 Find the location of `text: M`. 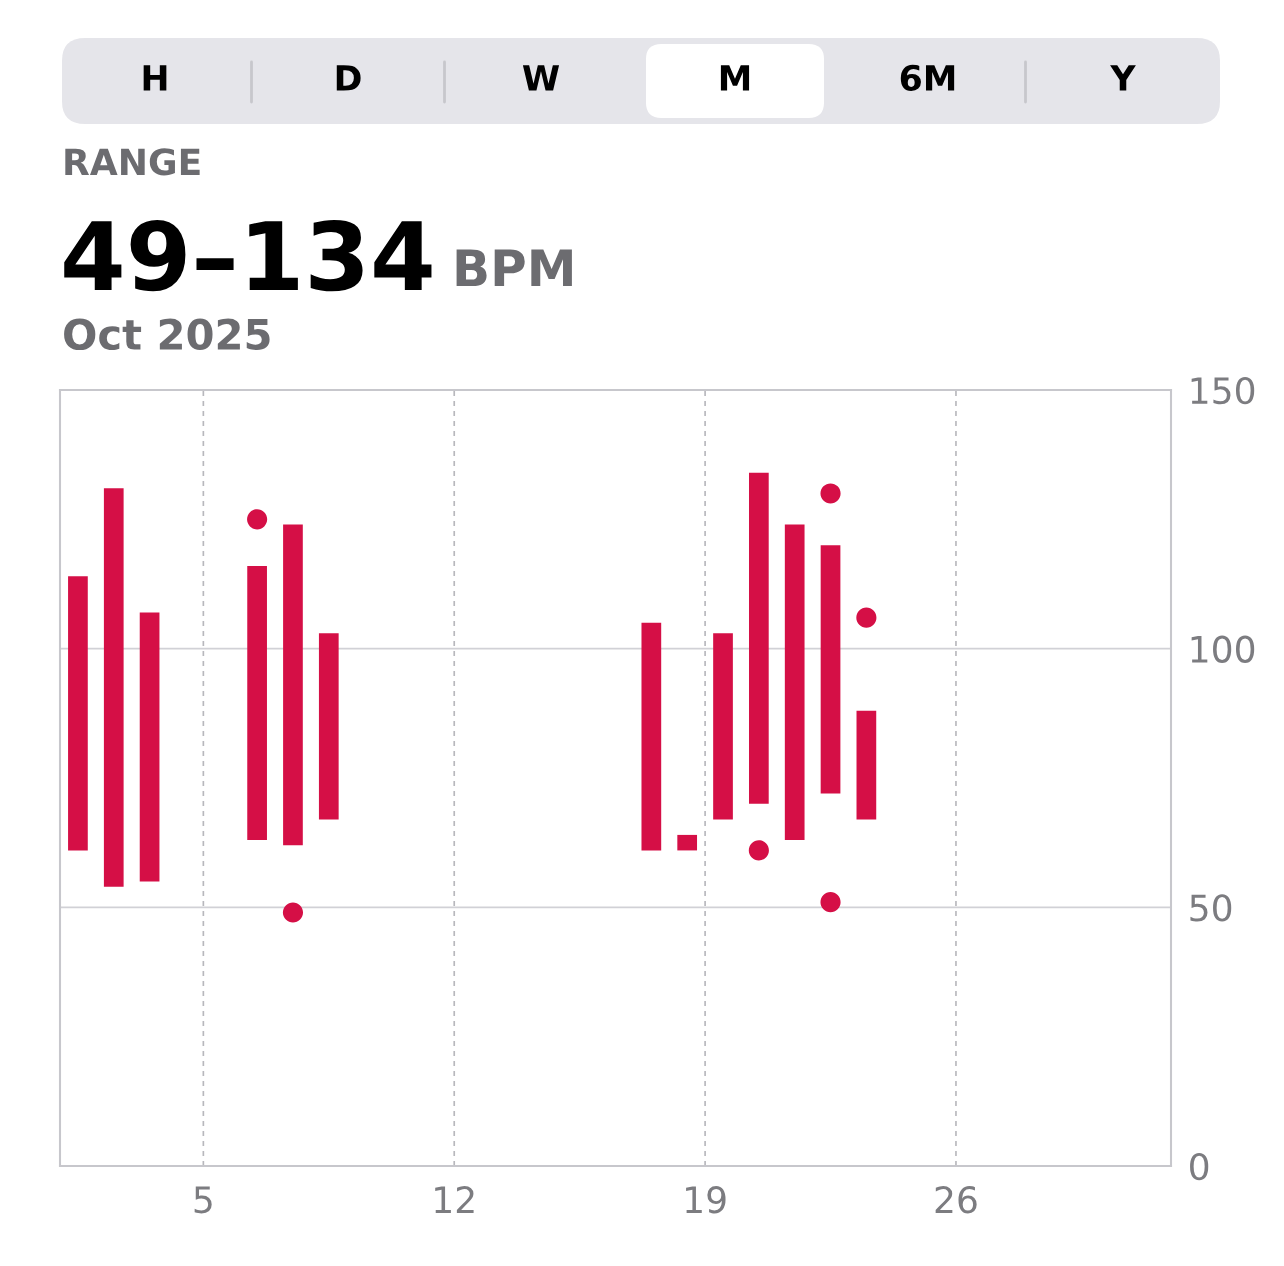

text: M is located at coordinates (735, 78).